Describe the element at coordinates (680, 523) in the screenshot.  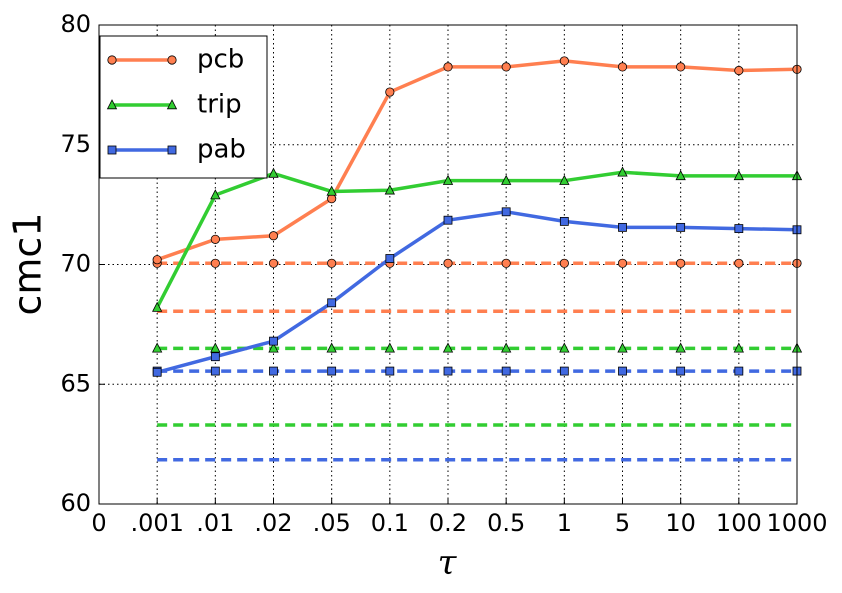
I see `x-tick-label: 10` at that location.